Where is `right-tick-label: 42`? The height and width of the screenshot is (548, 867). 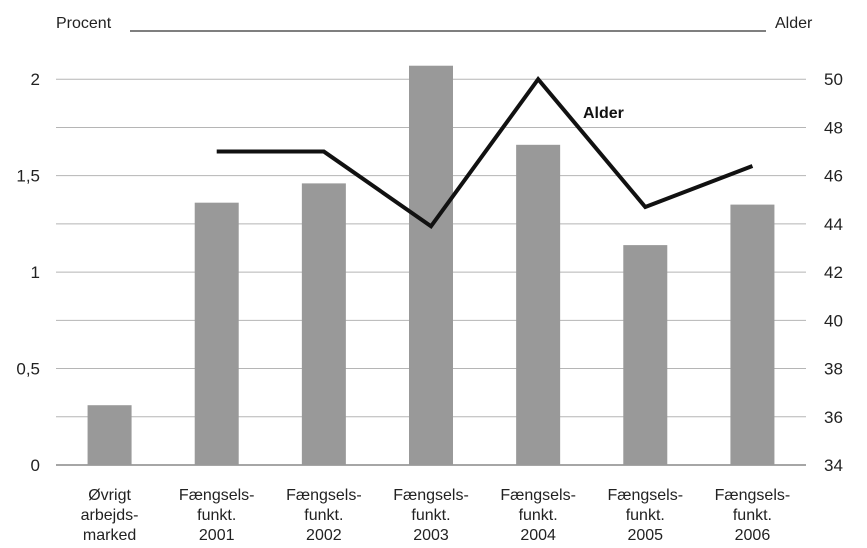
right-tick-label: 42 is located at coordinates (833, 272).